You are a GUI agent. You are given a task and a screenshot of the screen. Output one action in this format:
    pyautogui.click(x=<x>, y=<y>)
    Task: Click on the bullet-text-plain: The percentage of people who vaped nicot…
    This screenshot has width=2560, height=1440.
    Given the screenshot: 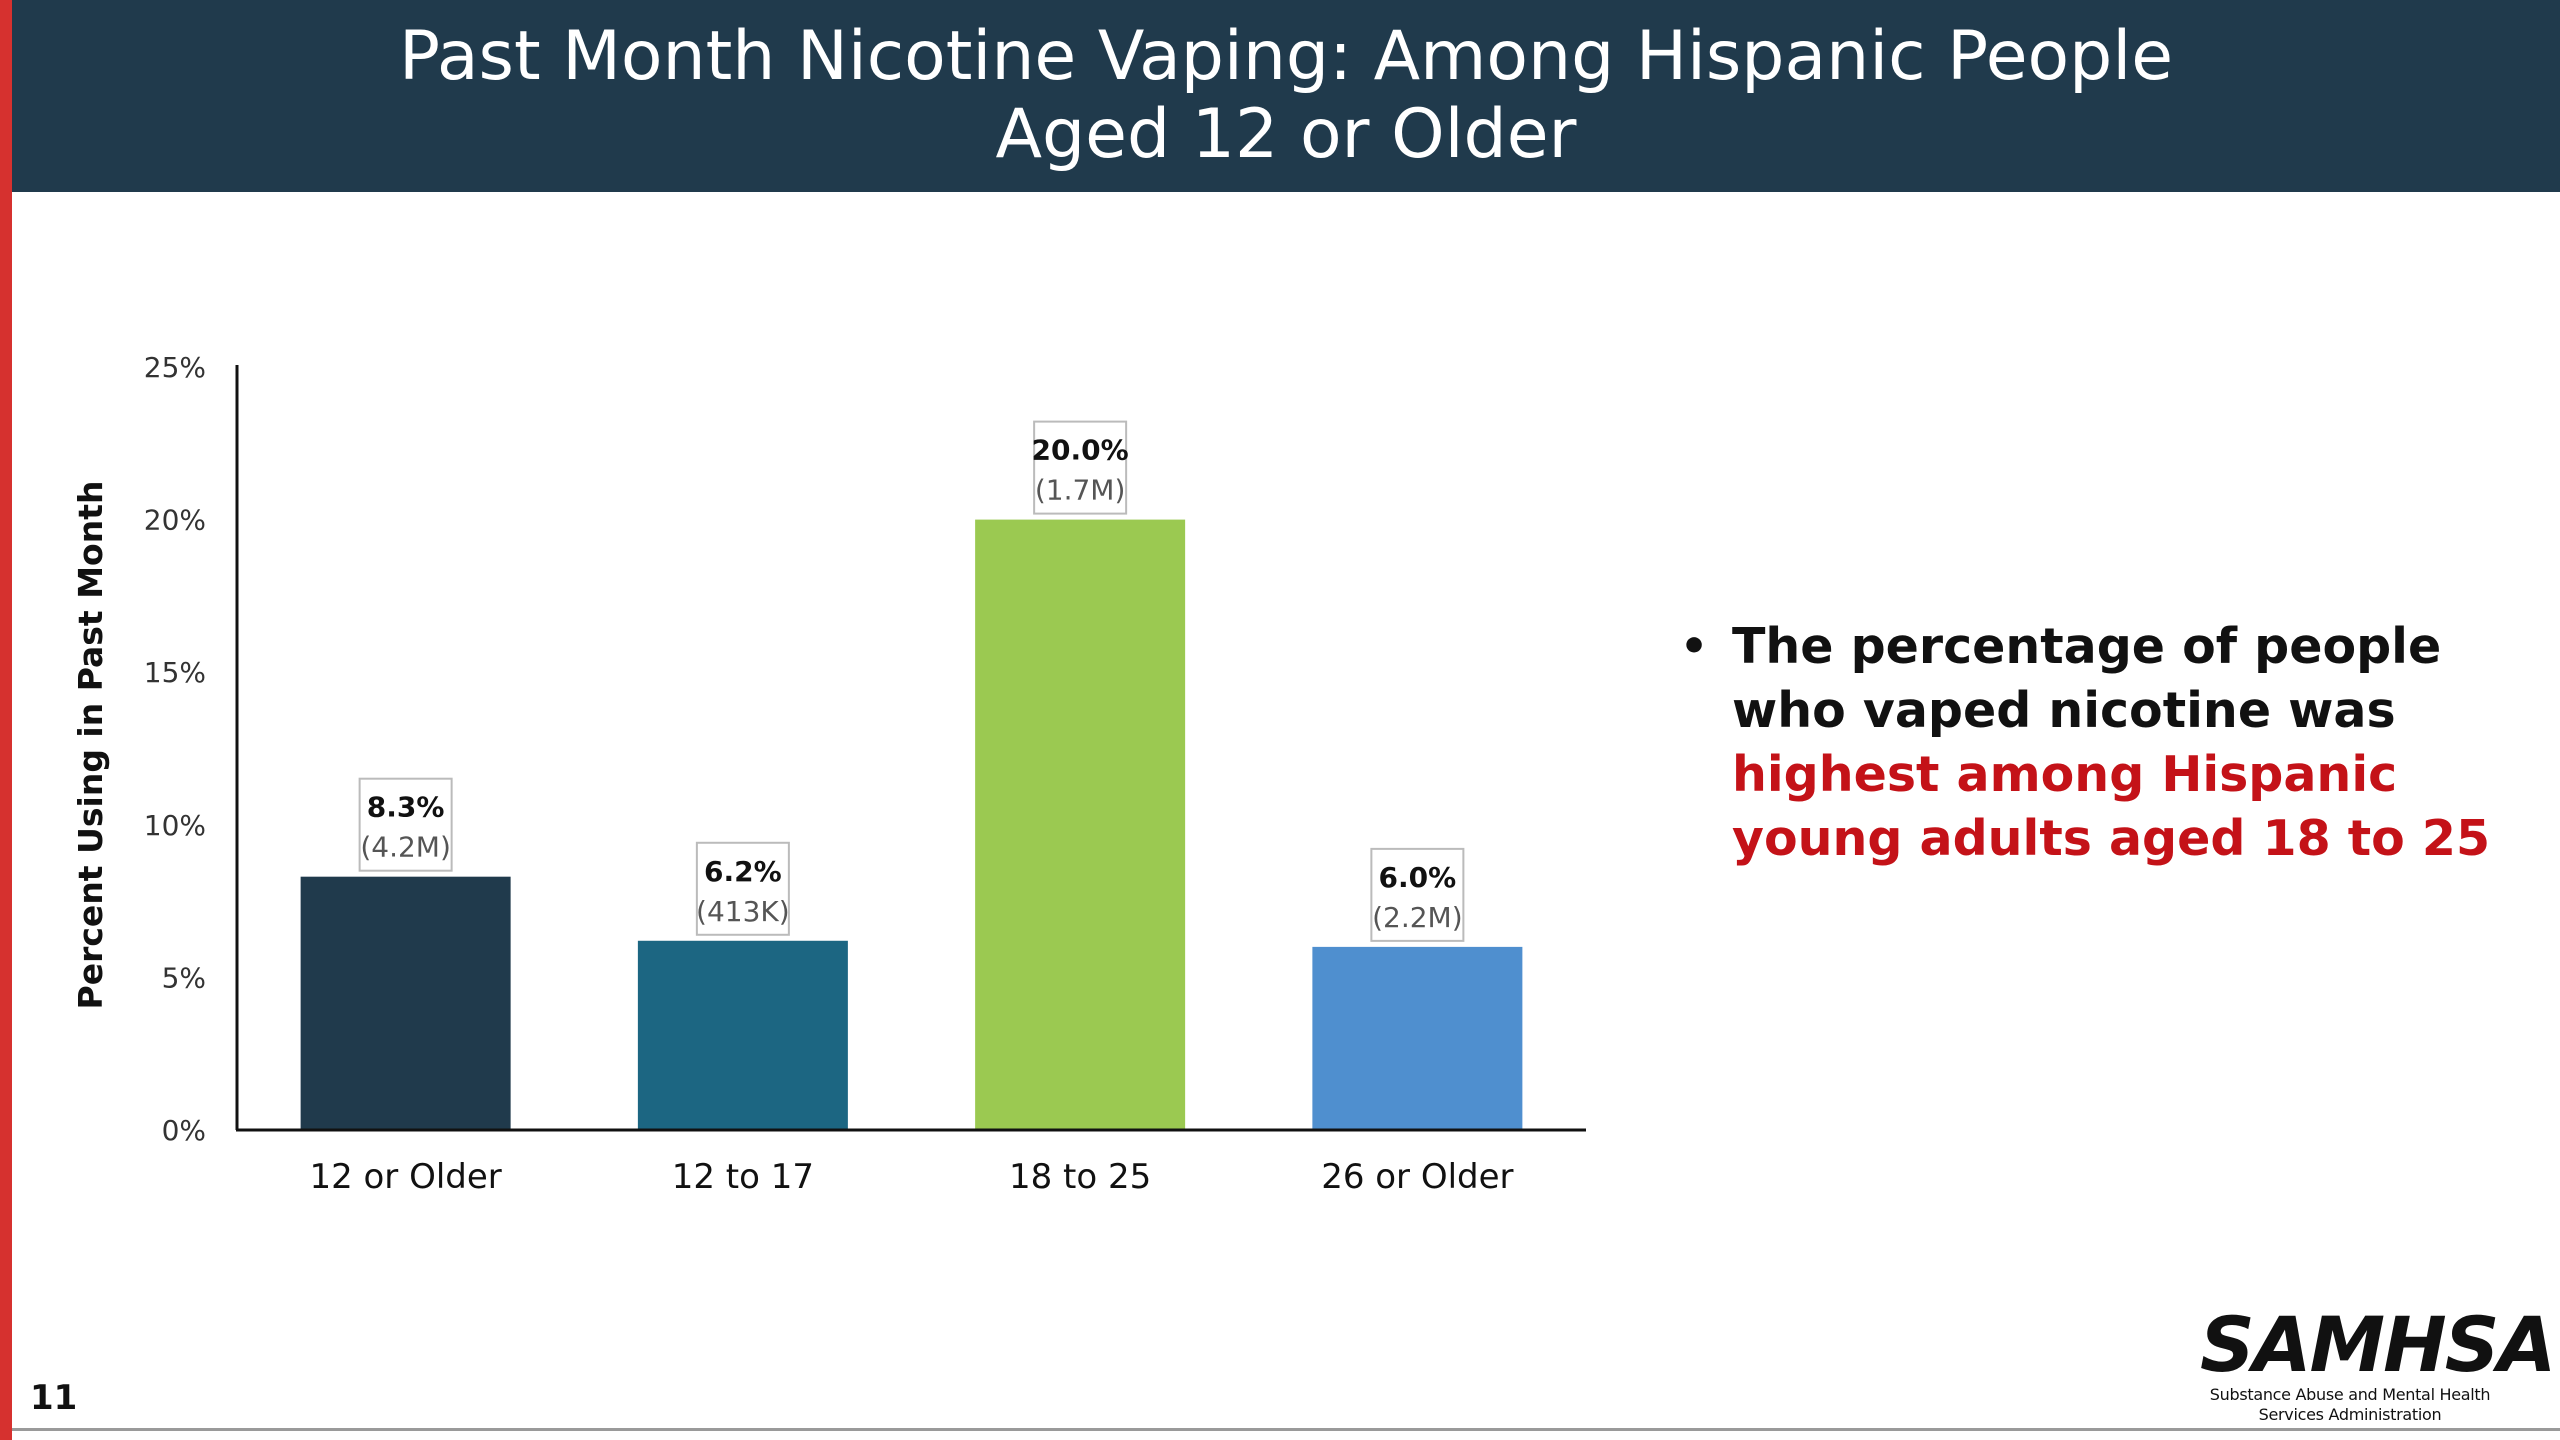 What is the action you would take?
    pyautogui.click(x=2087, y=678)
    